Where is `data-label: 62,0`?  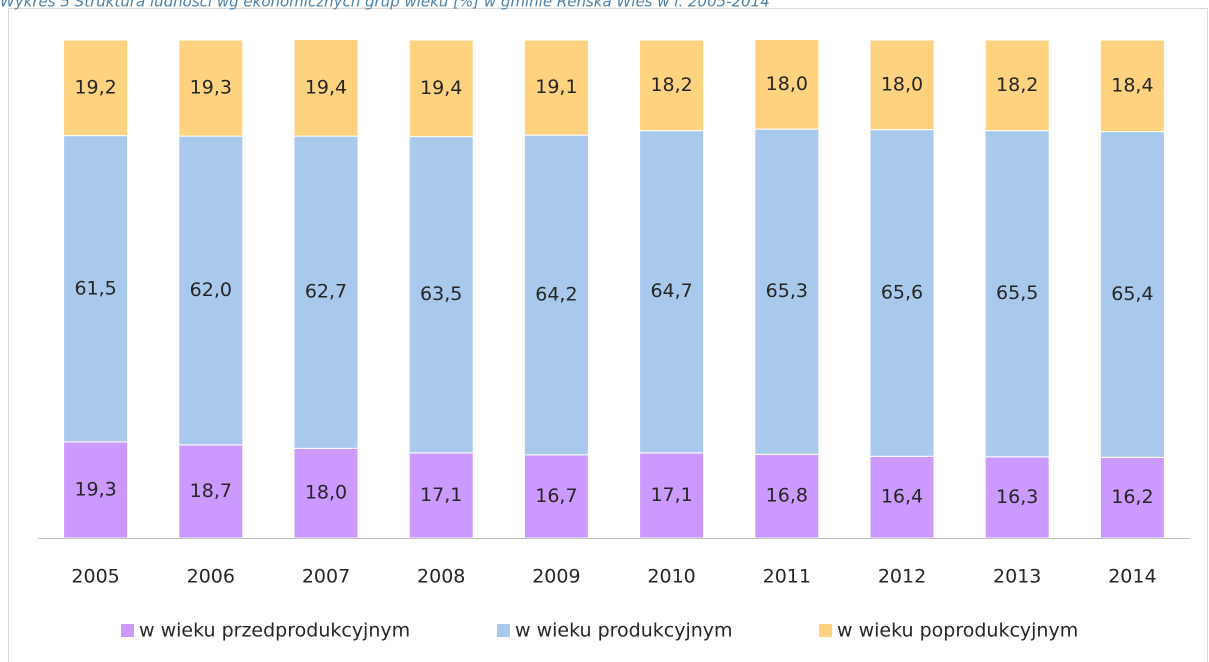
data-label: 62,0 is located at coordinates (211, 290).